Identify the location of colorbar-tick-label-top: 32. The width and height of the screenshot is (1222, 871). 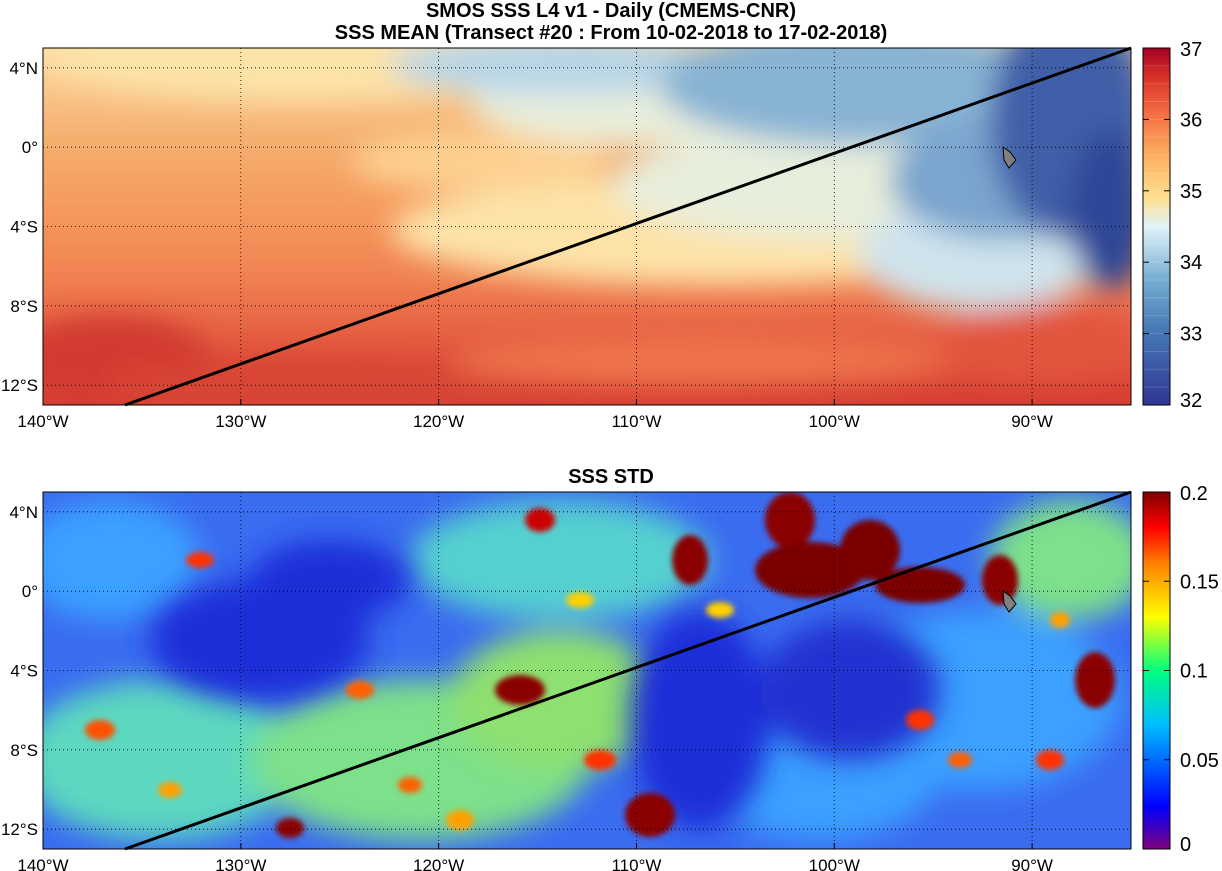
(1191, 401).